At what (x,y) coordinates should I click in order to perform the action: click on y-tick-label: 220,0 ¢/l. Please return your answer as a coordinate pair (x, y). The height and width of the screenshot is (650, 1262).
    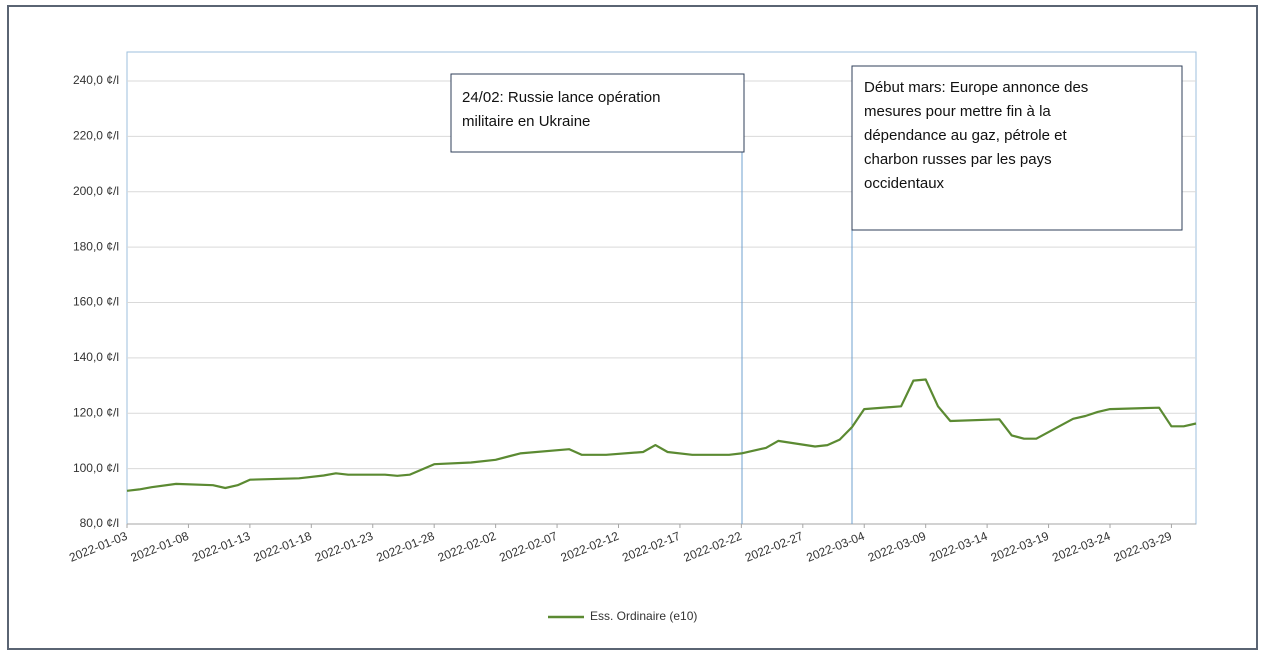
    Looking at the image, I should click on (96, 136).